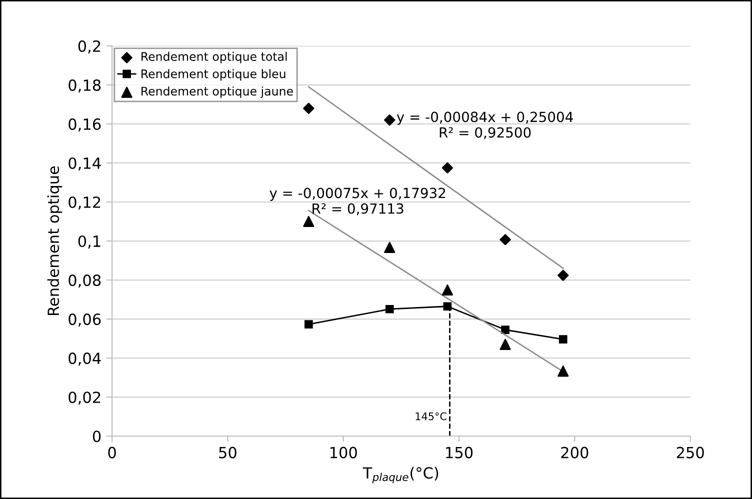  What do you see at coordinates (84, 281) in the screenshot?
I see `y-tick-label: 0,08` at bounding box center [84, 281].